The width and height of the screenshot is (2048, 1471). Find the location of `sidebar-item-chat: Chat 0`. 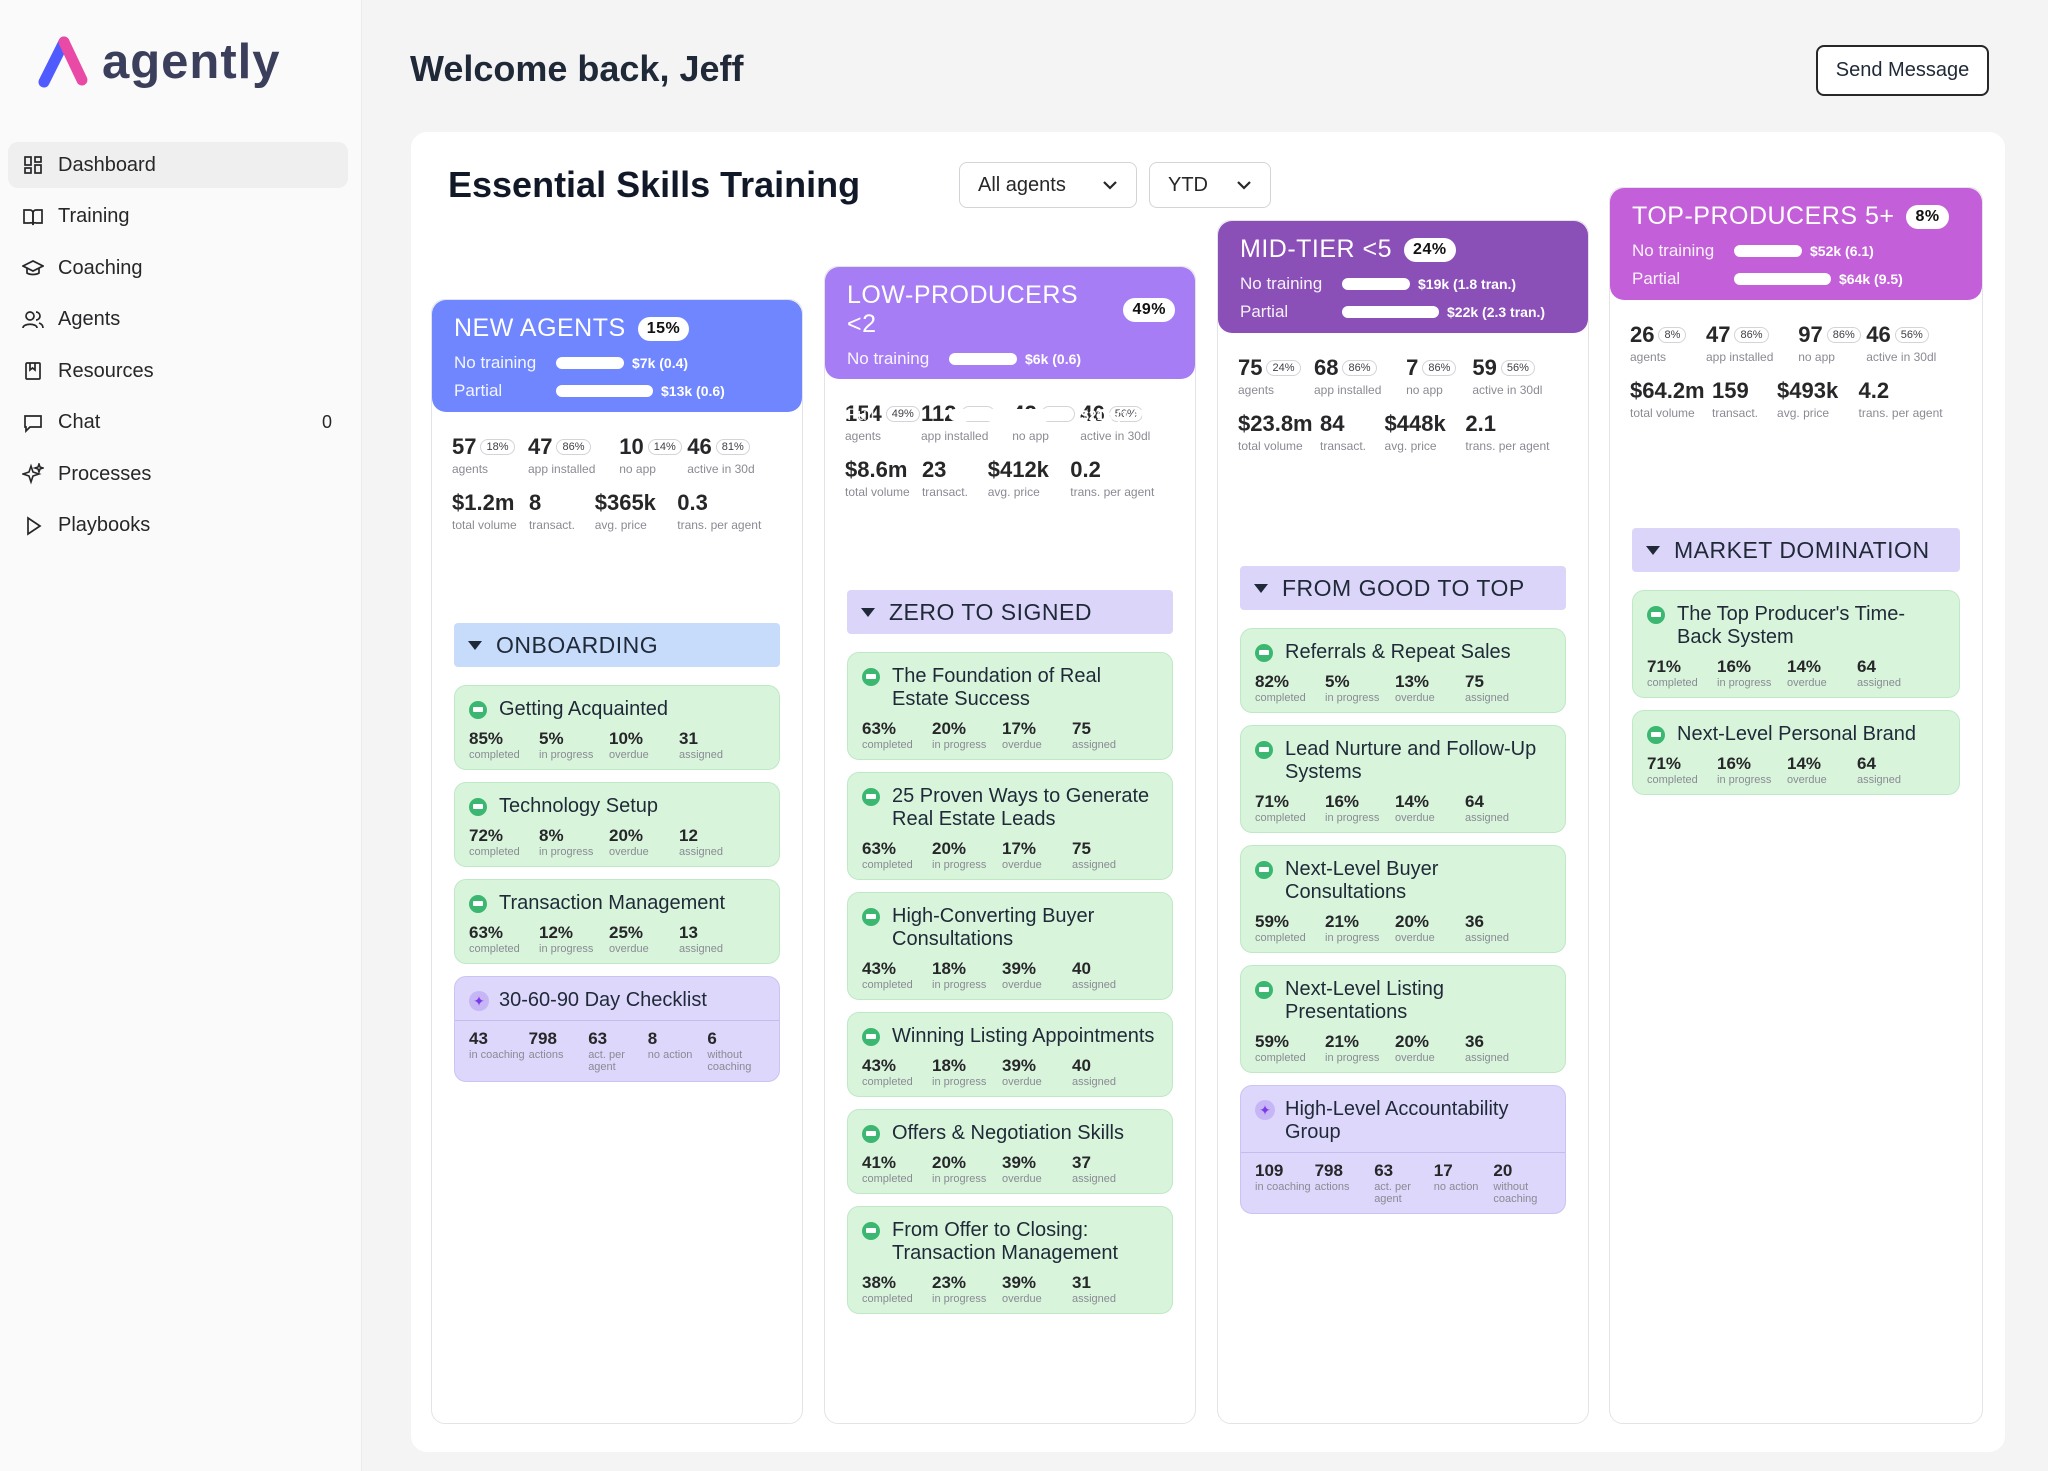

sidebar-item-chat: Chat 0 is located at coordinates (178, 423).